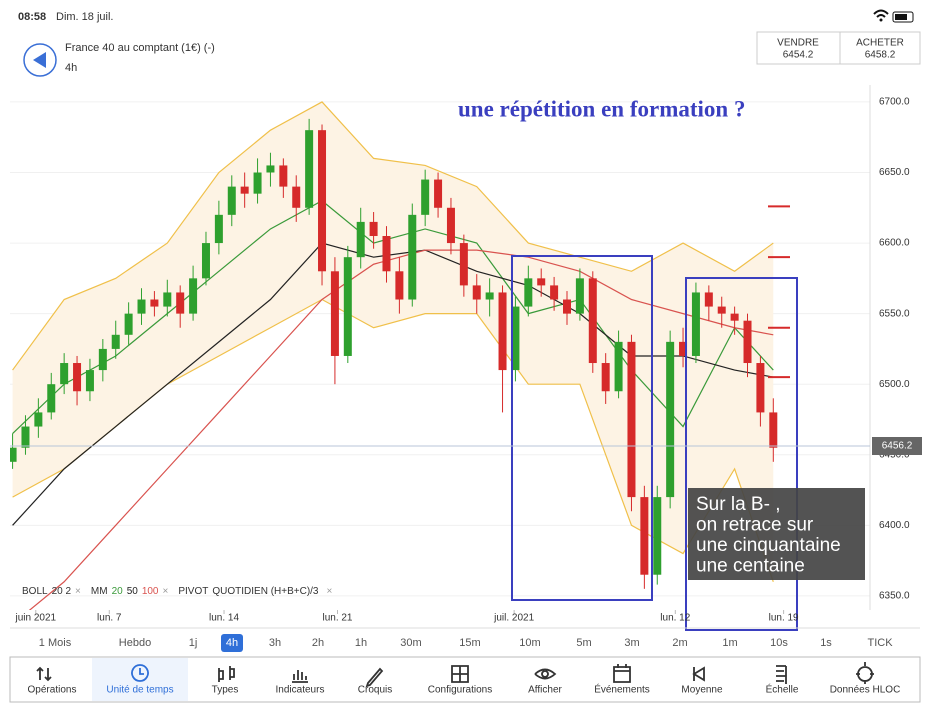  I want to click on legend-item: MM, so click(99, 591).